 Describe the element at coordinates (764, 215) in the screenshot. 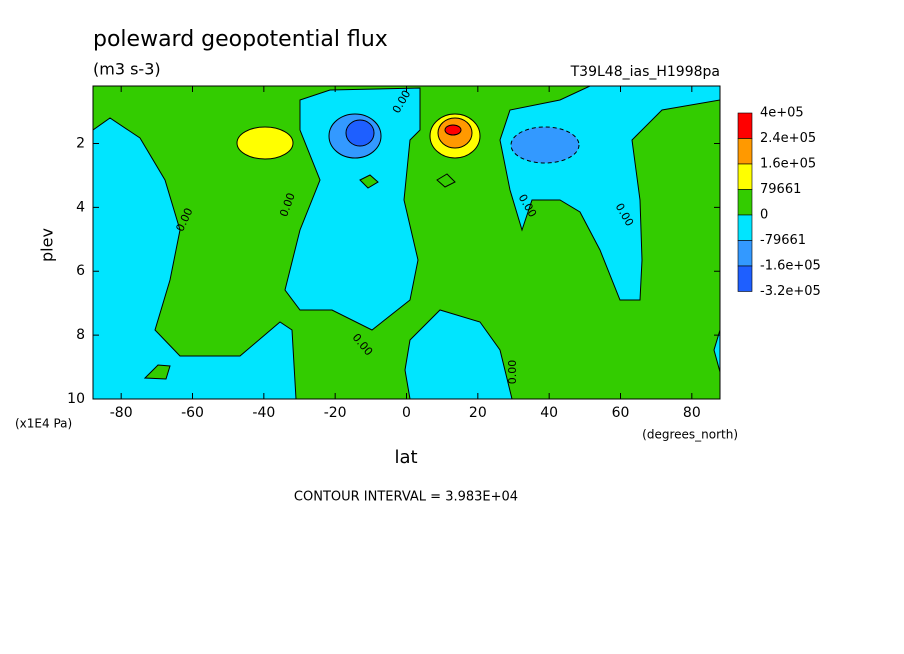

I see `colorbar-label: 0` at that location.